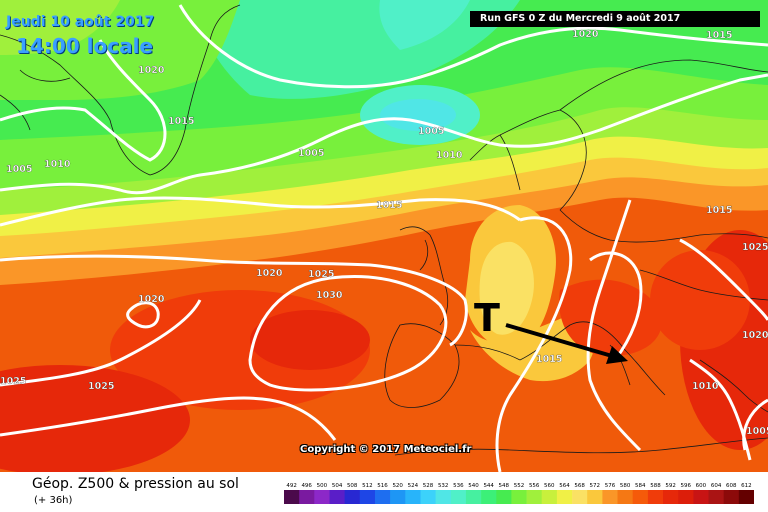  What do you see at coordinates (701, 486) in the screenshot?
I see `scale-tick-label: 600` at bounding box center [701, 486].